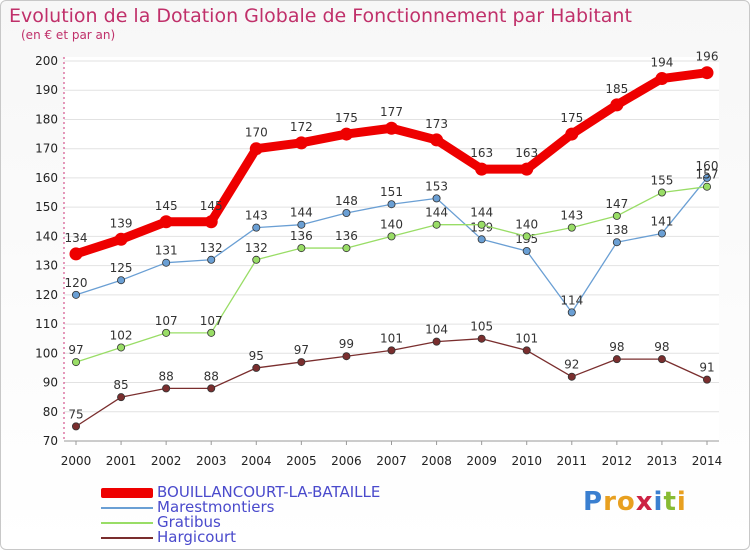 This screenshot has width=750, height=550. What do you see at coordinates (120, 385) in the screenshot?
I see `data-label: 85` at bounding box center [120, 385].